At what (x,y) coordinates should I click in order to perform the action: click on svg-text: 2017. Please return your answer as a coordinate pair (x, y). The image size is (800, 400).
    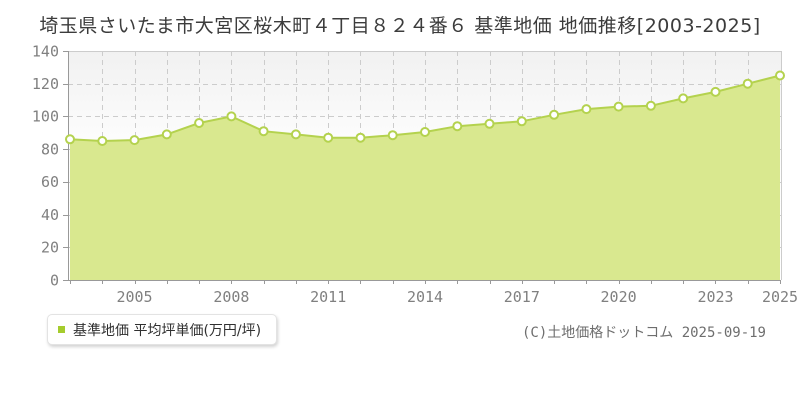
    Looking at the image, I should click on (522, 297).